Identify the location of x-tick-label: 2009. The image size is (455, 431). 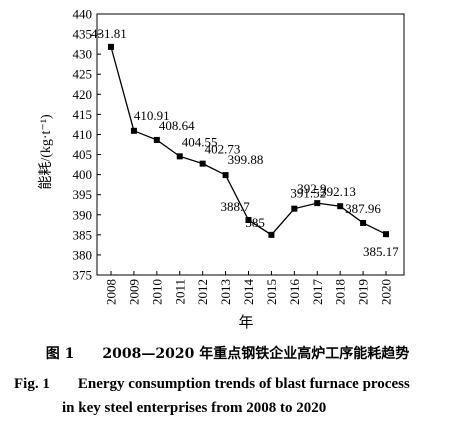
(133, 292).